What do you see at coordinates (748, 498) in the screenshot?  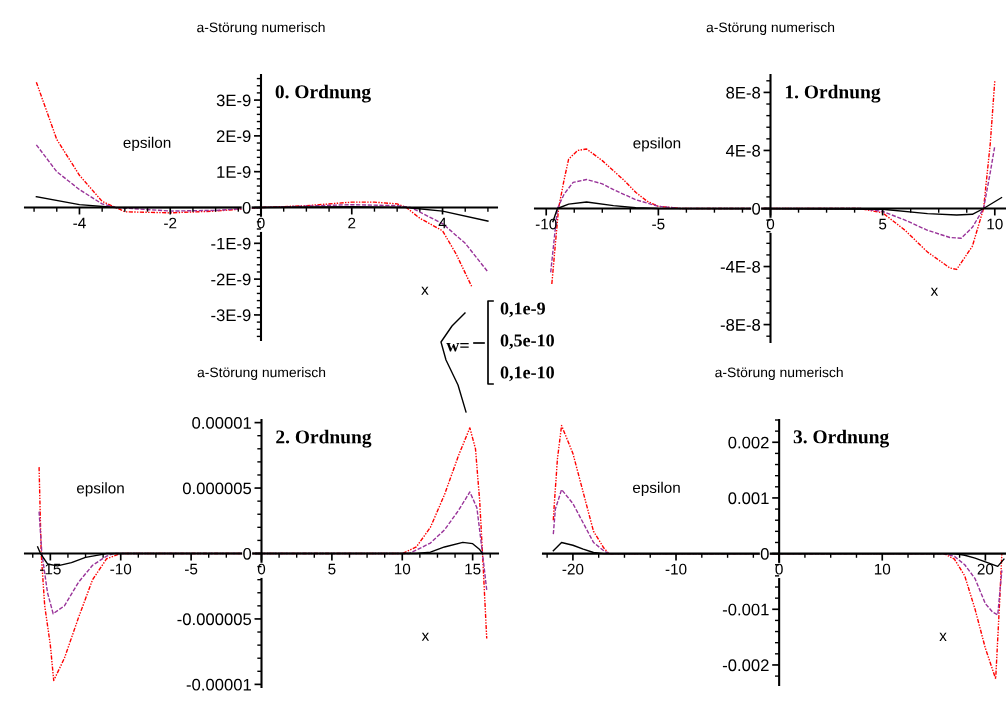 I see `y-tick-label: 0.001` at bounding box center [748, 498].